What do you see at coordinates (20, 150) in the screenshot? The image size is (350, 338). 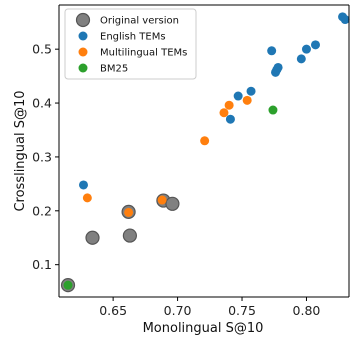 I see `y-axis-title: Crosslingual S@10` at bounding box center [20, 150].